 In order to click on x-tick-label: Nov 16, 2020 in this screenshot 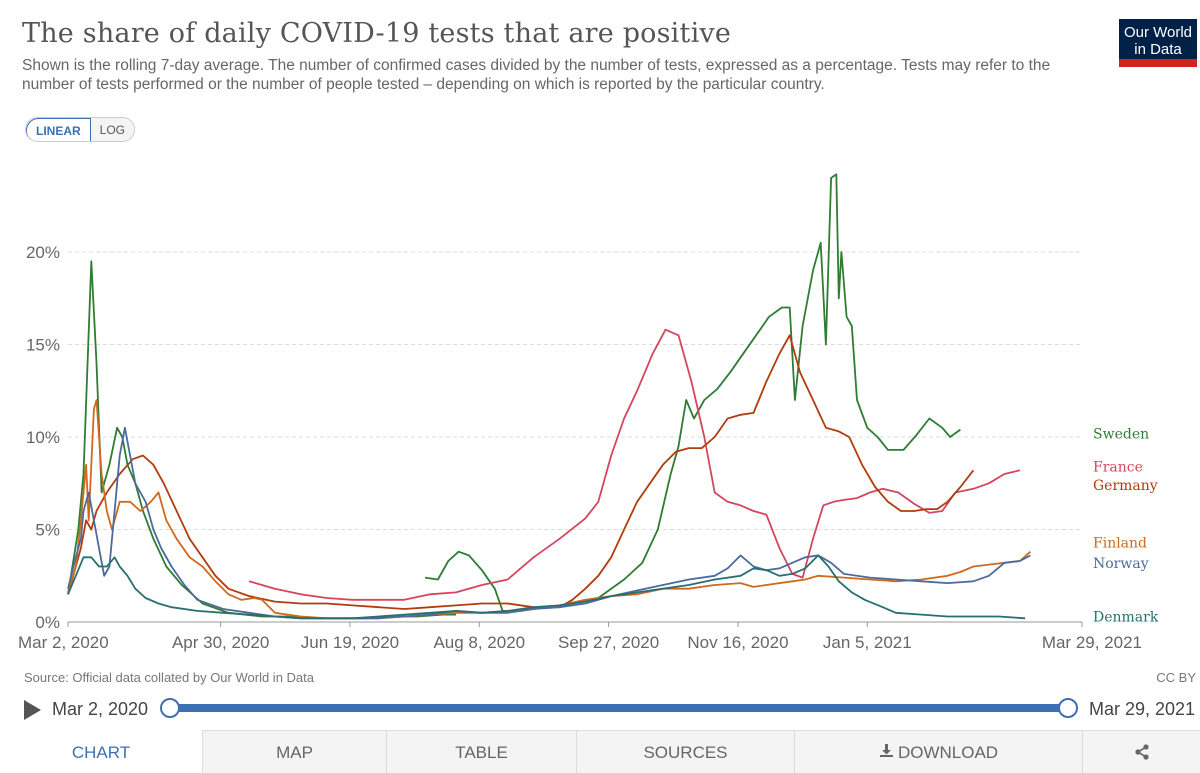, I will do `click(737, 642)`.